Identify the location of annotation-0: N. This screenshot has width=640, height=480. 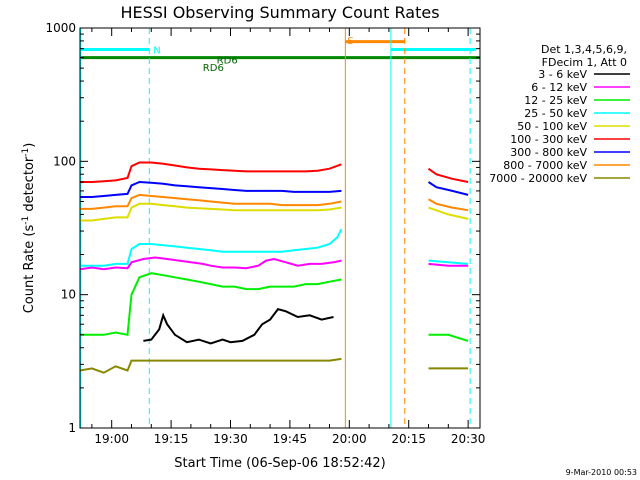
(156, 50).